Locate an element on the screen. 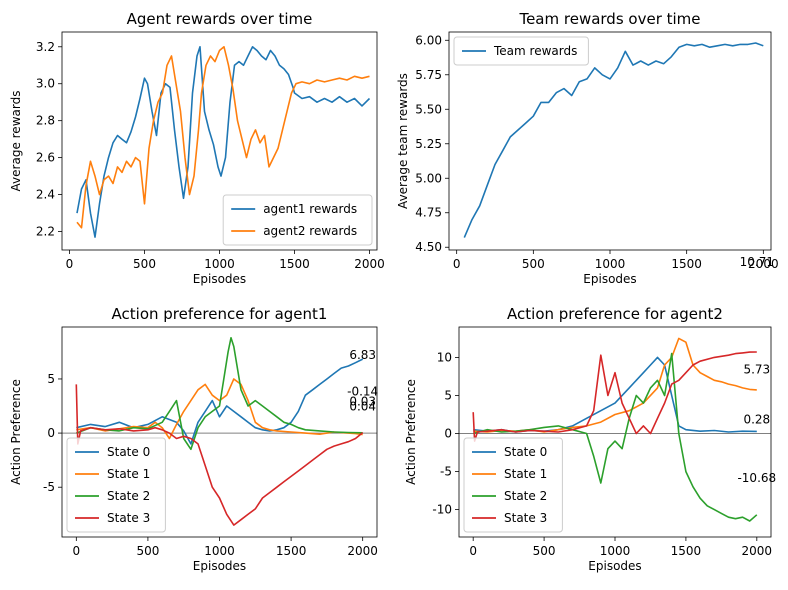 The height and width of the screenshot is (590, 788). value-annotation: 5.73 is located at coordinates (756, 369).